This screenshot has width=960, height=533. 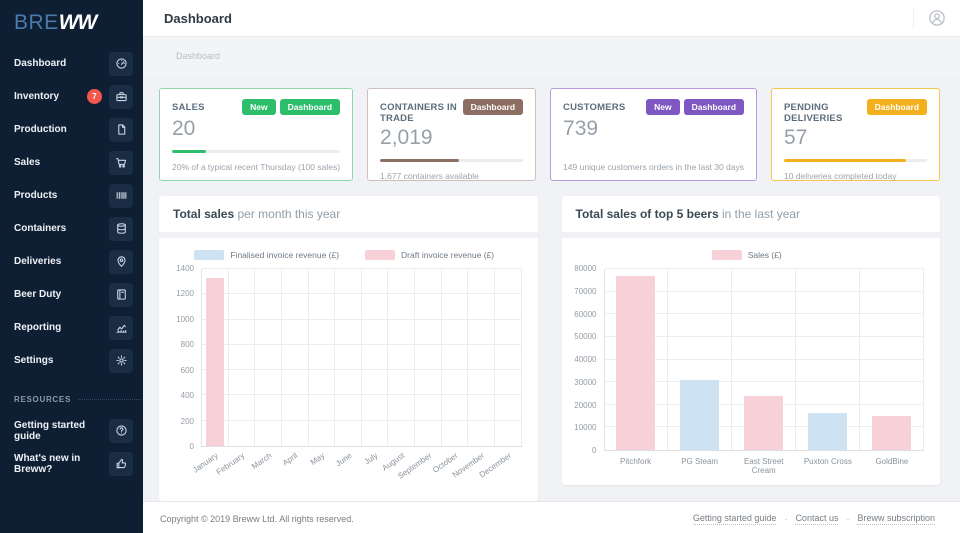 I want to click on stat-card-title: SALES, so click(x=188, y=107).